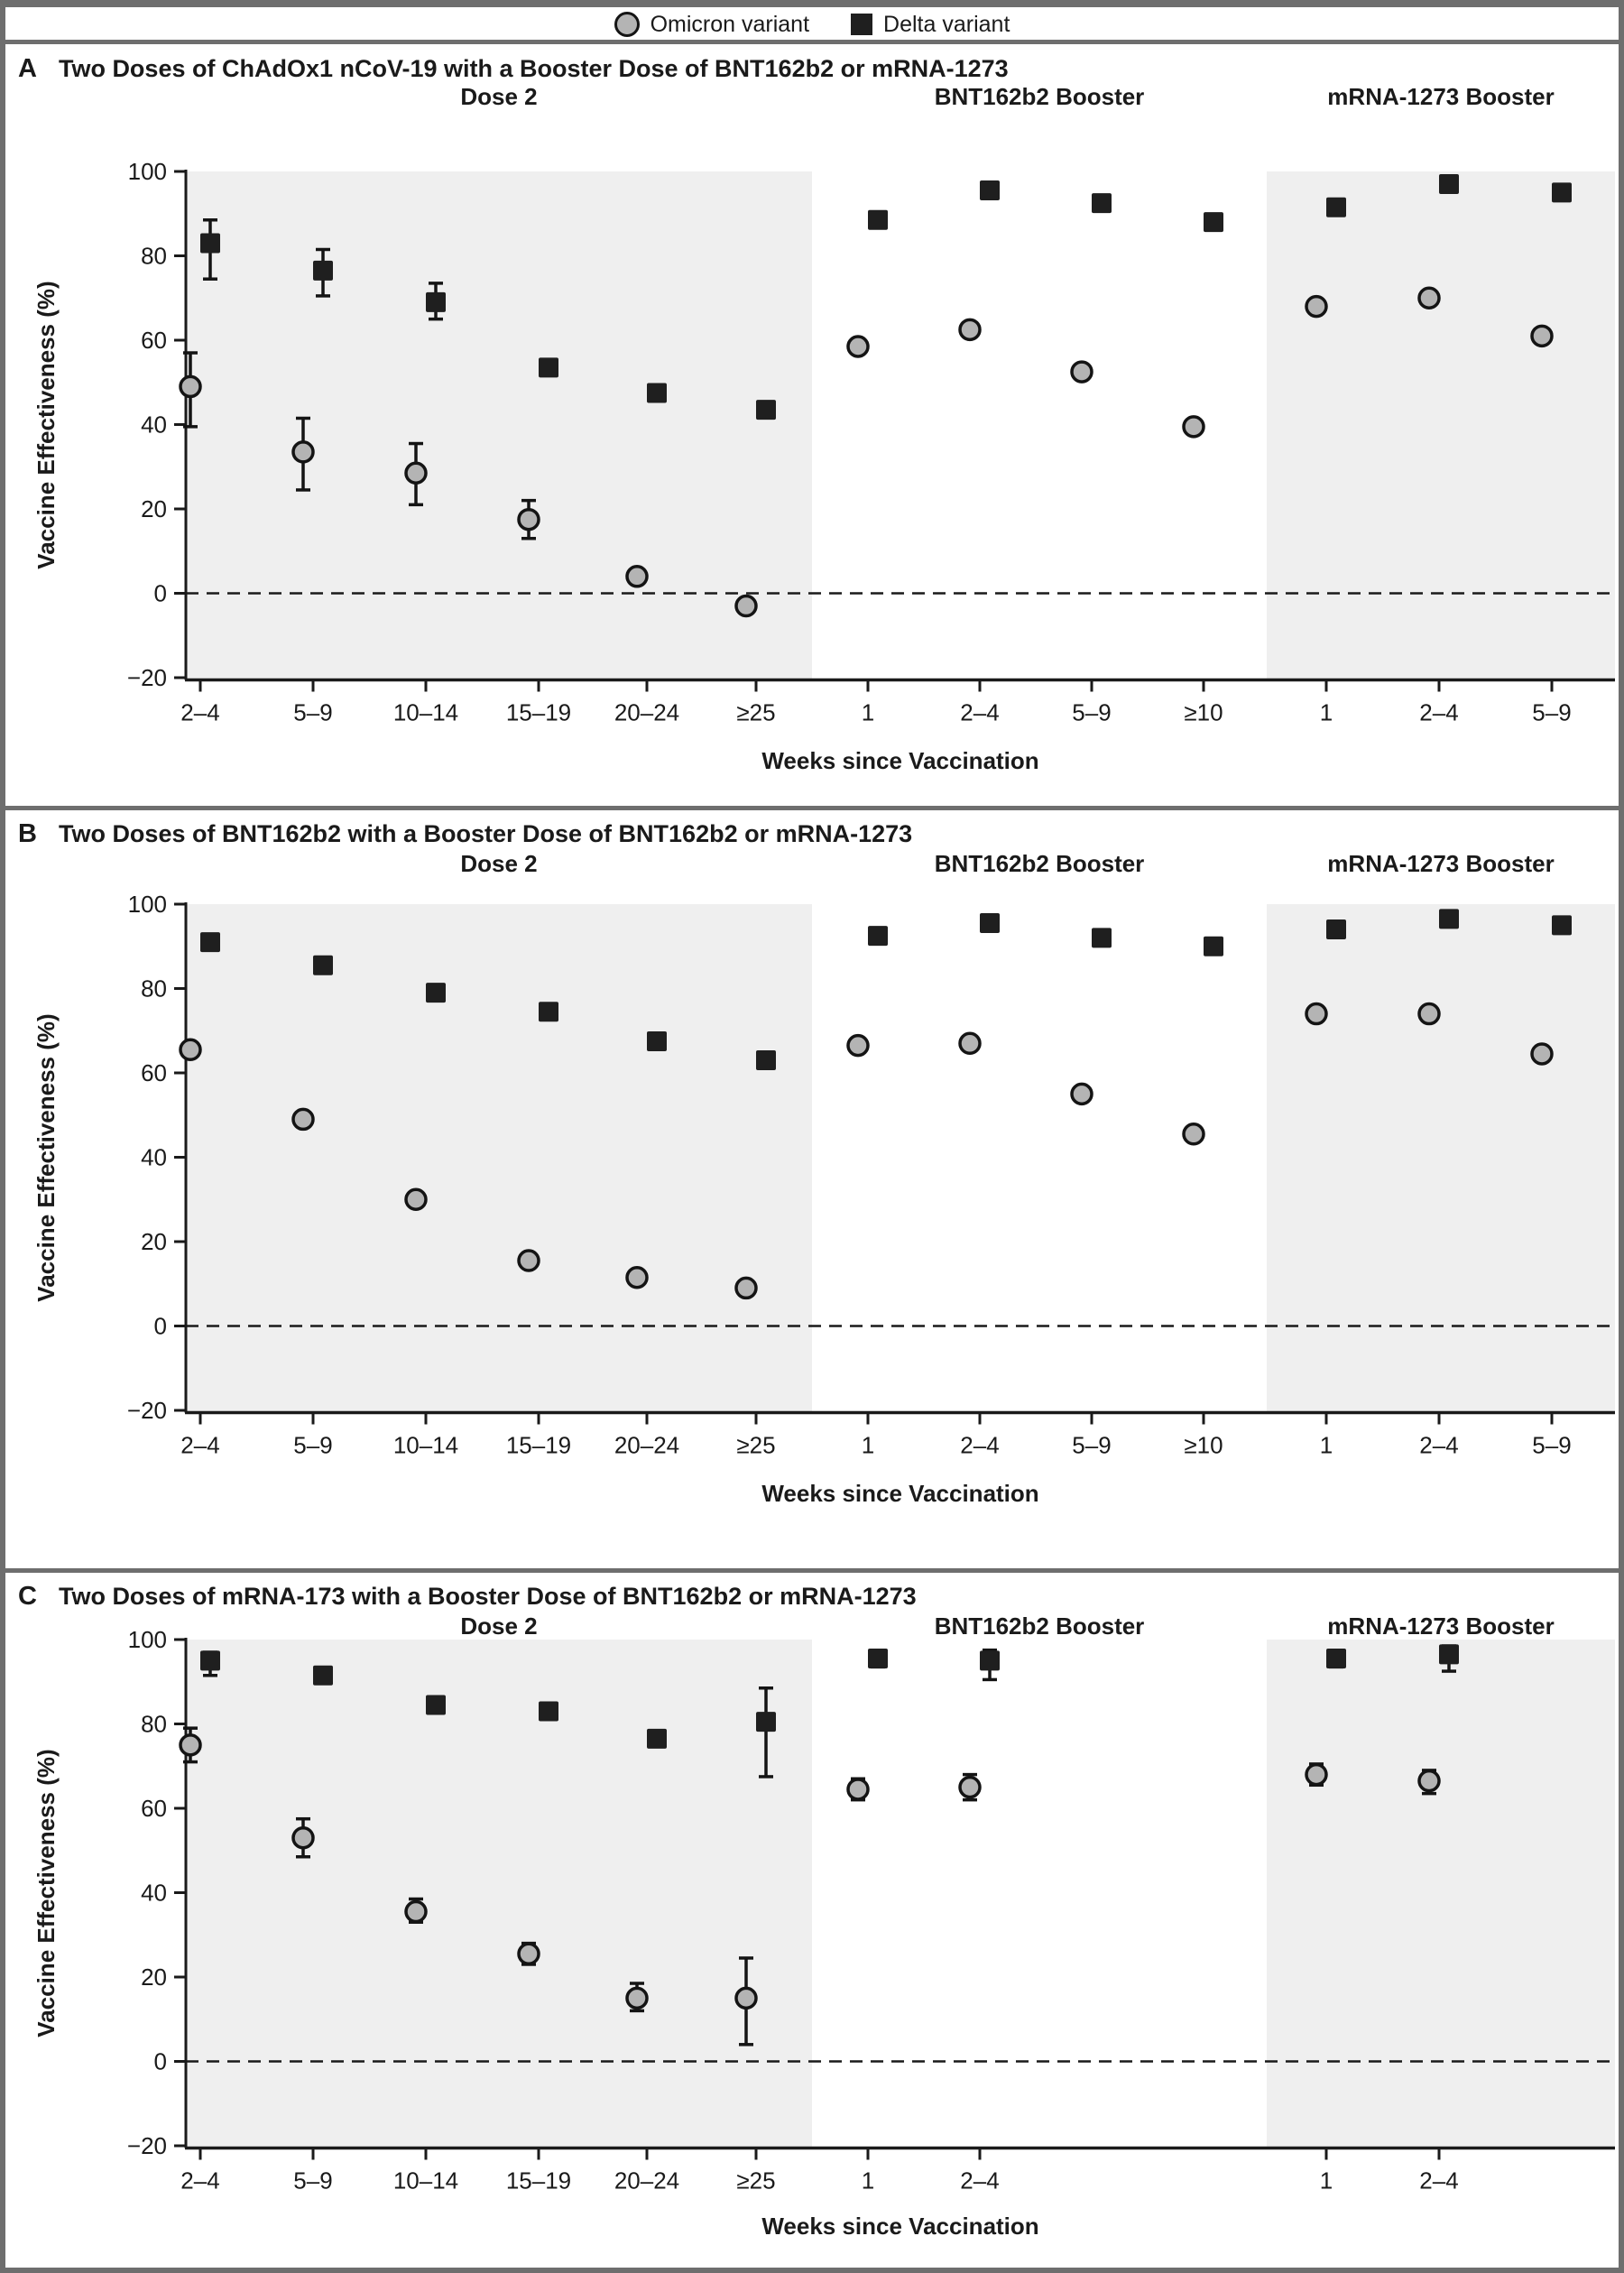 The height and width of the screenshot is (2273, 1624). Describe the element at coordinates (46, 1893) in the screenshot. I see `panel-c-y-axis-label: Vaccine Effectiveness (%)` at that location.